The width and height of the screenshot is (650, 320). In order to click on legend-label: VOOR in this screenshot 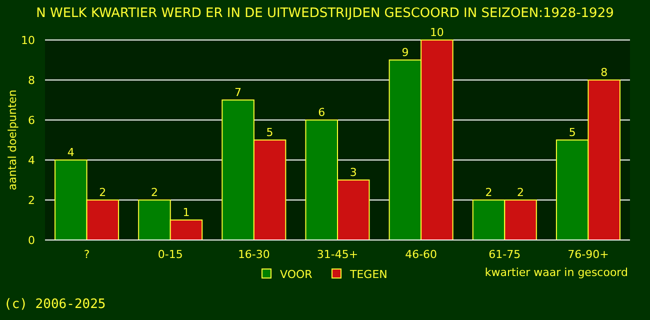, I will do `click(296, 274)`.